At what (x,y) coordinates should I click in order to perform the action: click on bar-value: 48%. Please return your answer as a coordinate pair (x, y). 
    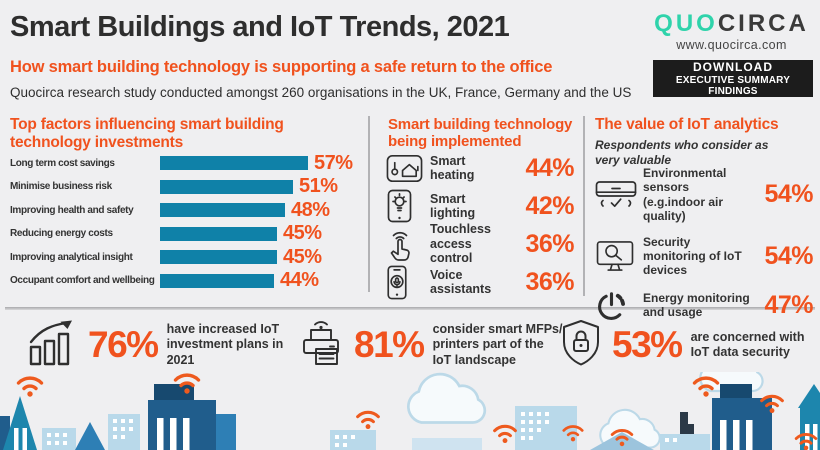
    Looking at the image, I should click on (310, 209).